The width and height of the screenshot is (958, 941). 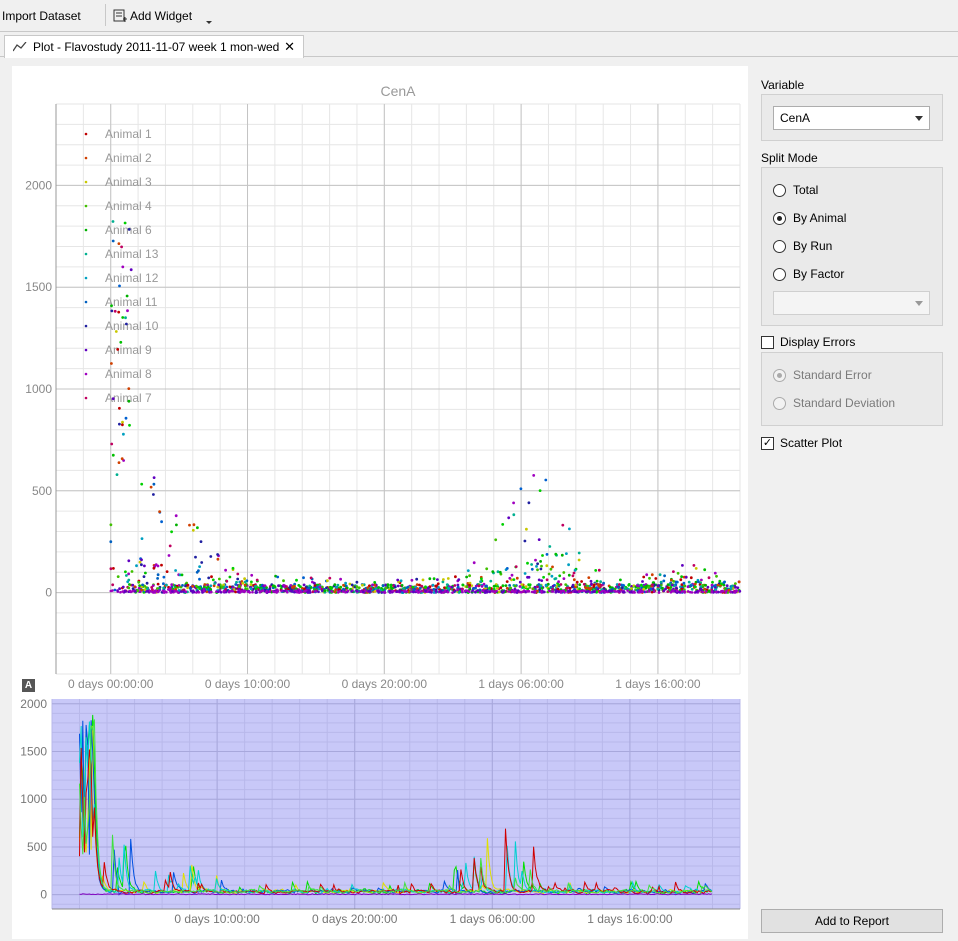 What do you see at coordinates (851, 303) in the screenshot?
I see `factor-select` at bounding box center [851, 303].